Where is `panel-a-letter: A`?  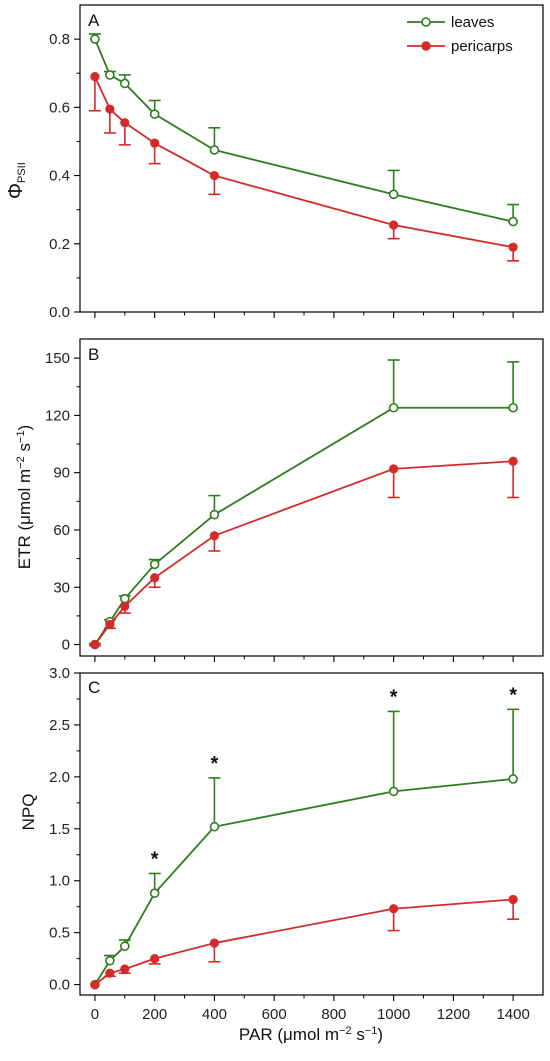
panel-a-letter: A is located at coordinates (94, 20).